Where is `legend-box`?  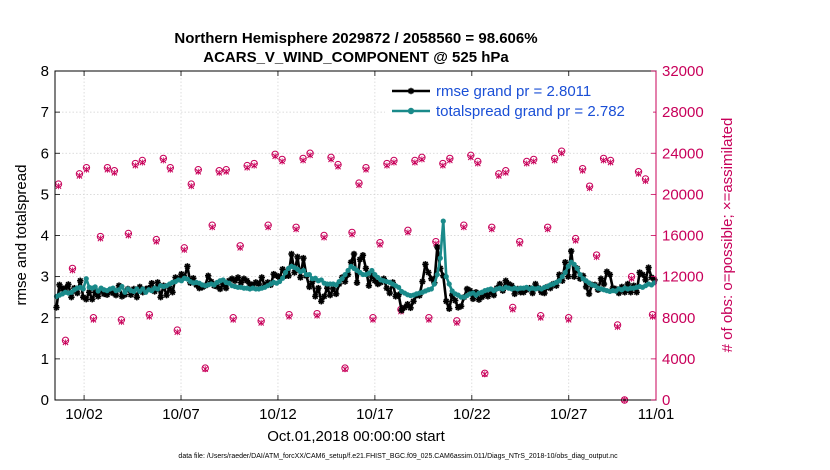
legend-box is located at coordinates (519, 98).